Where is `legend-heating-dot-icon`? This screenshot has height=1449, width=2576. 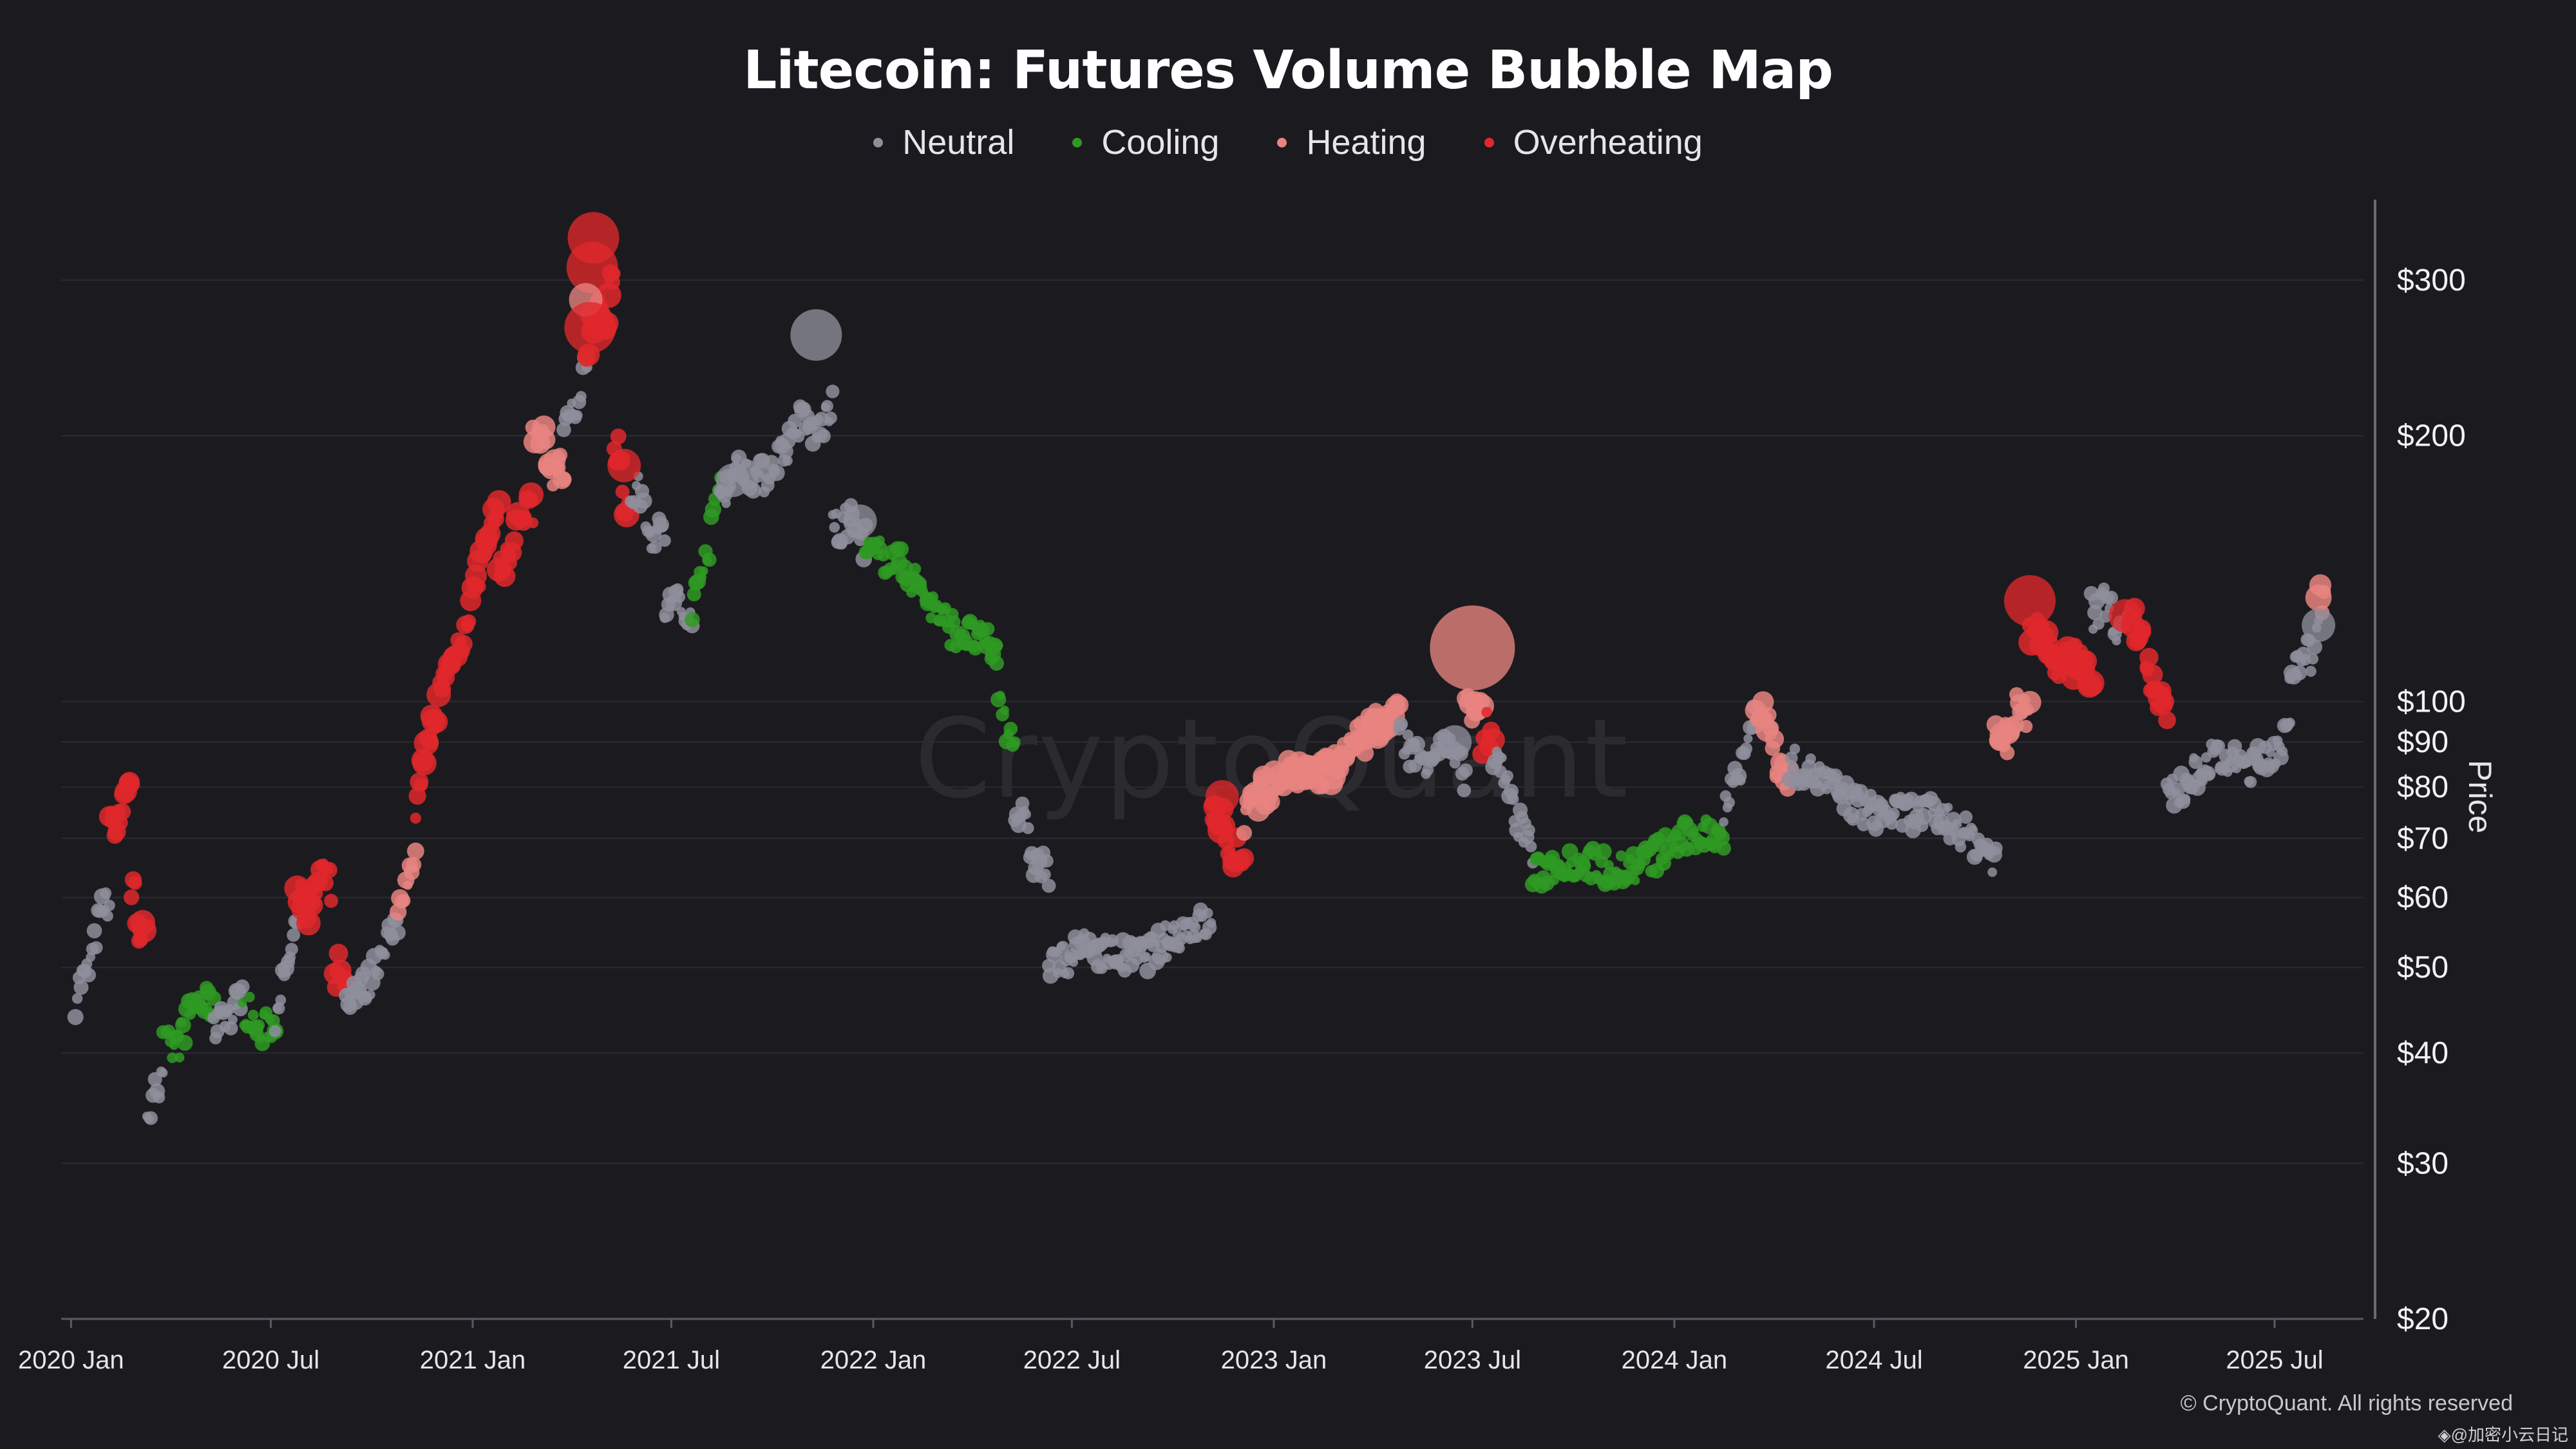
legend-heating-dot-icon is located at coordinates (1282, 142).